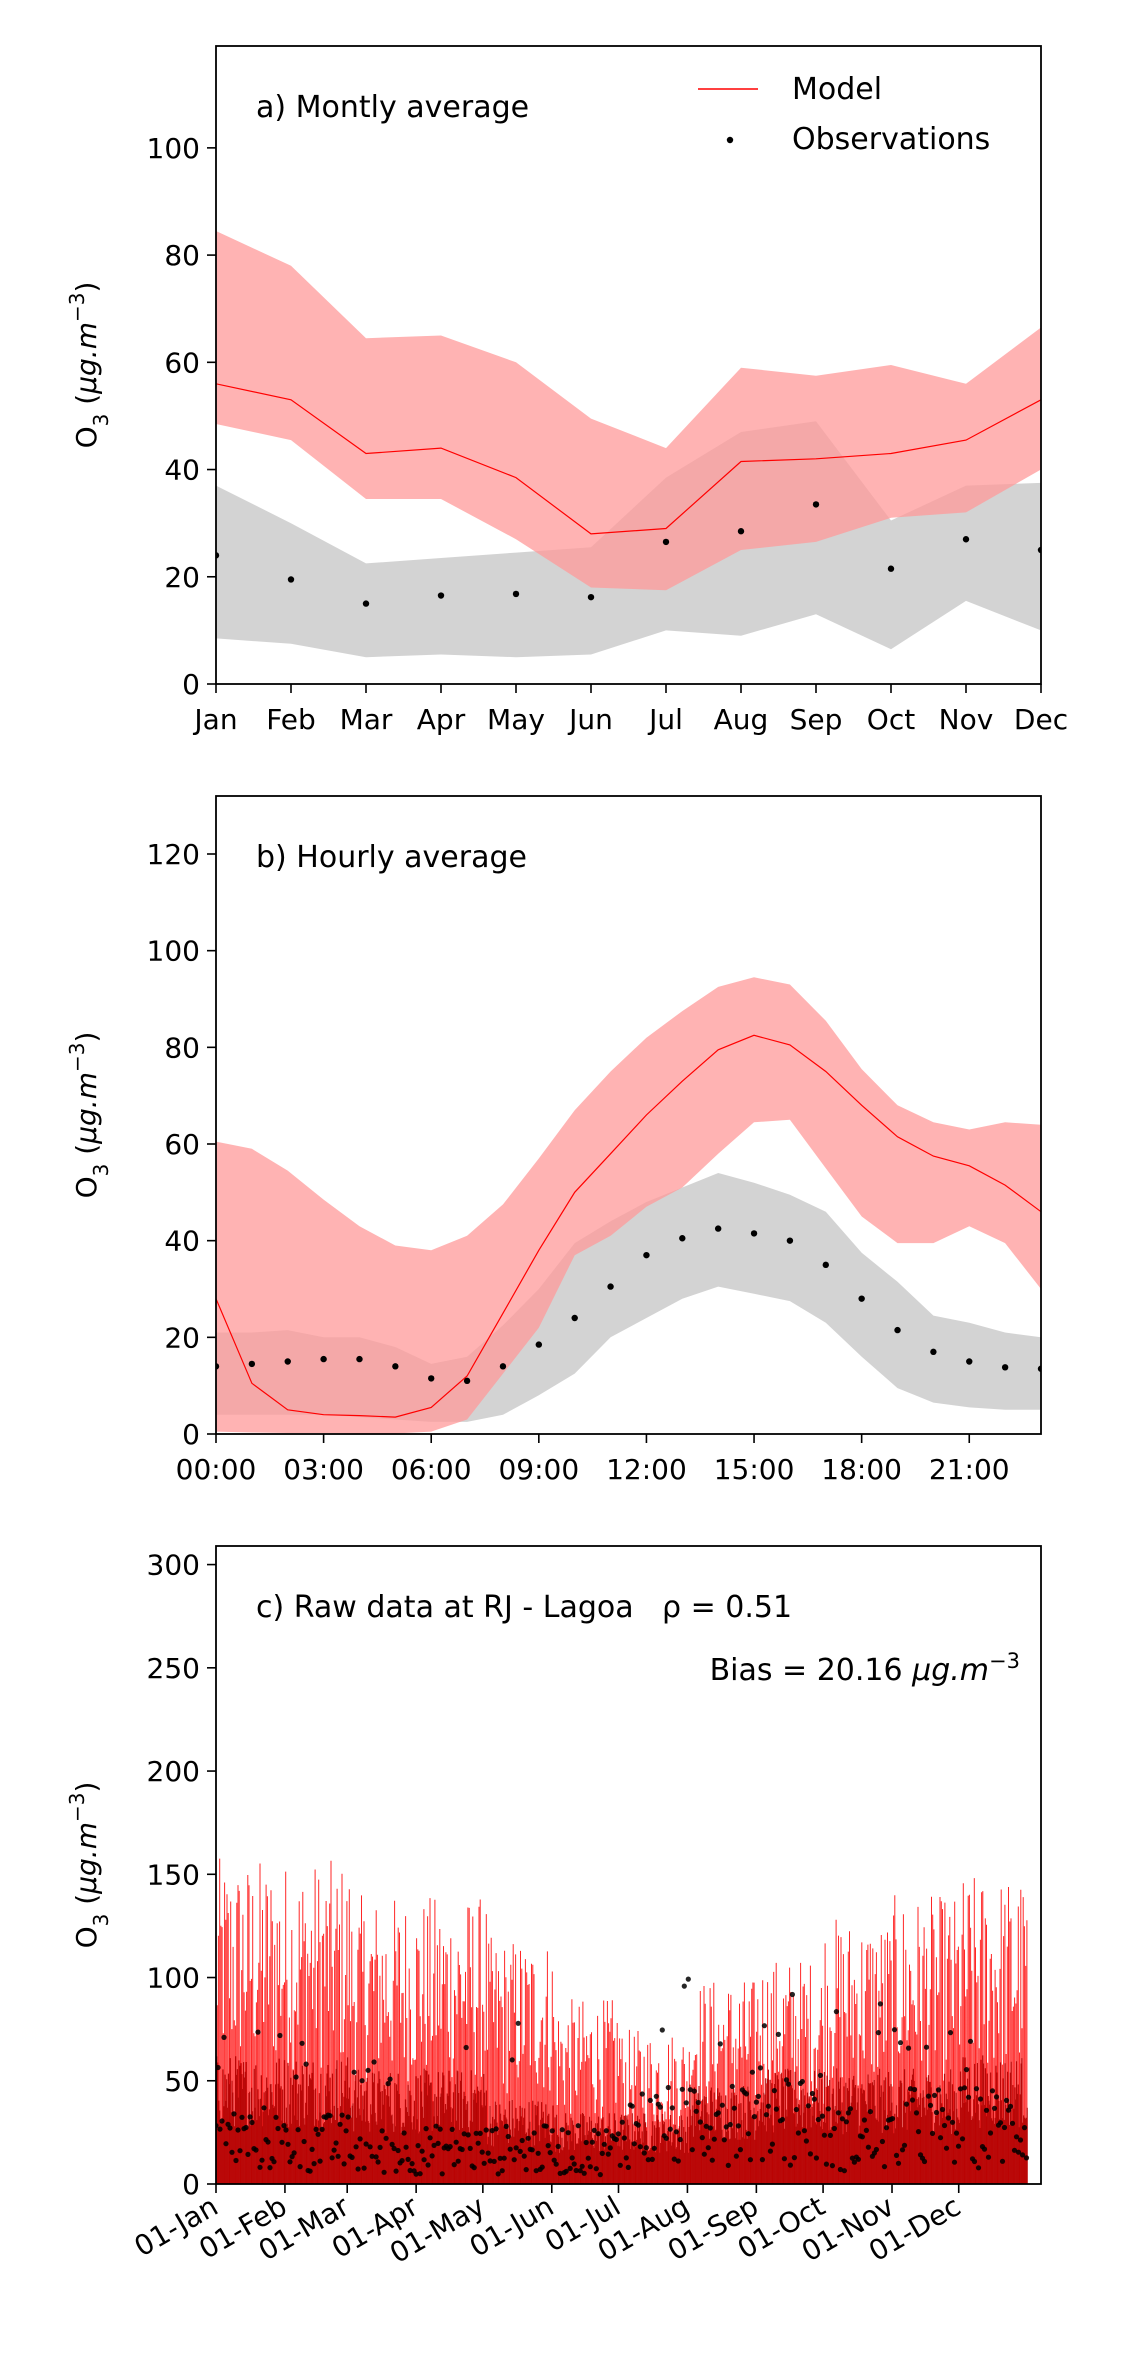  What do you see at coordinates (837, 89) in the screenshot?
I see `legend-model-label: Model` at bounding box center [837, 89].